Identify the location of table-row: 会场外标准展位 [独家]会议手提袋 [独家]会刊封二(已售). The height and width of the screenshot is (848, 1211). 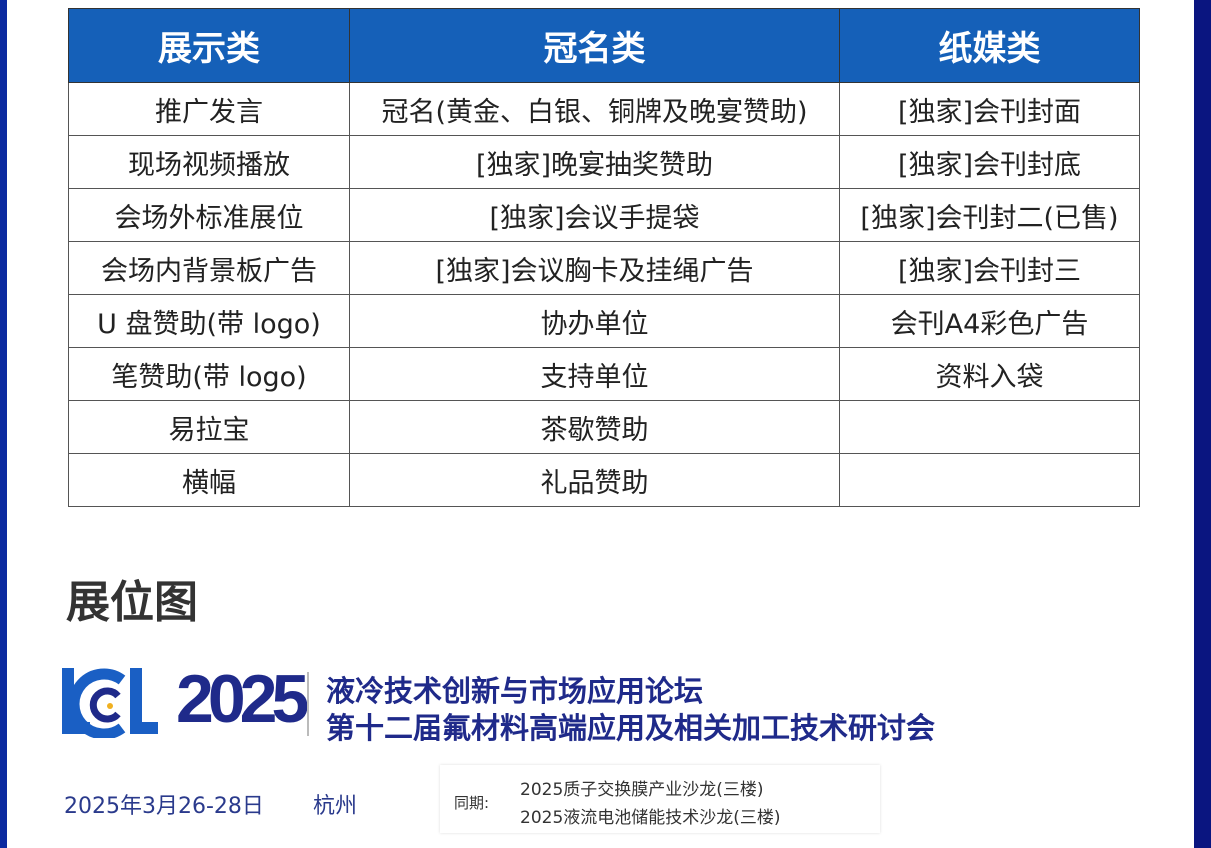
(604, 215).